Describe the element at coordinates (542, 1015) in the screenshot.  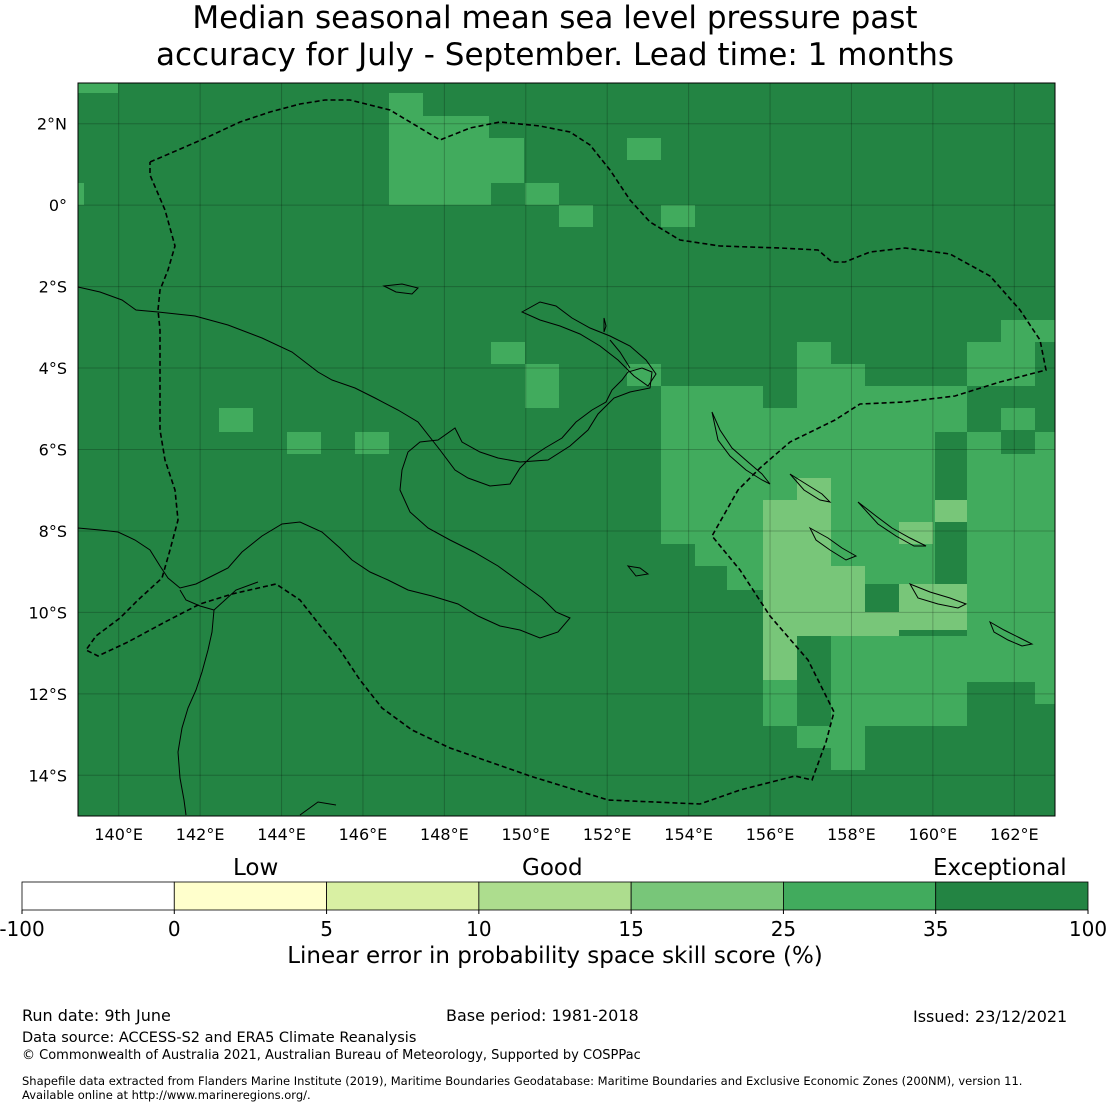
I see `base-period: Base period: 1981-2018` at that location.